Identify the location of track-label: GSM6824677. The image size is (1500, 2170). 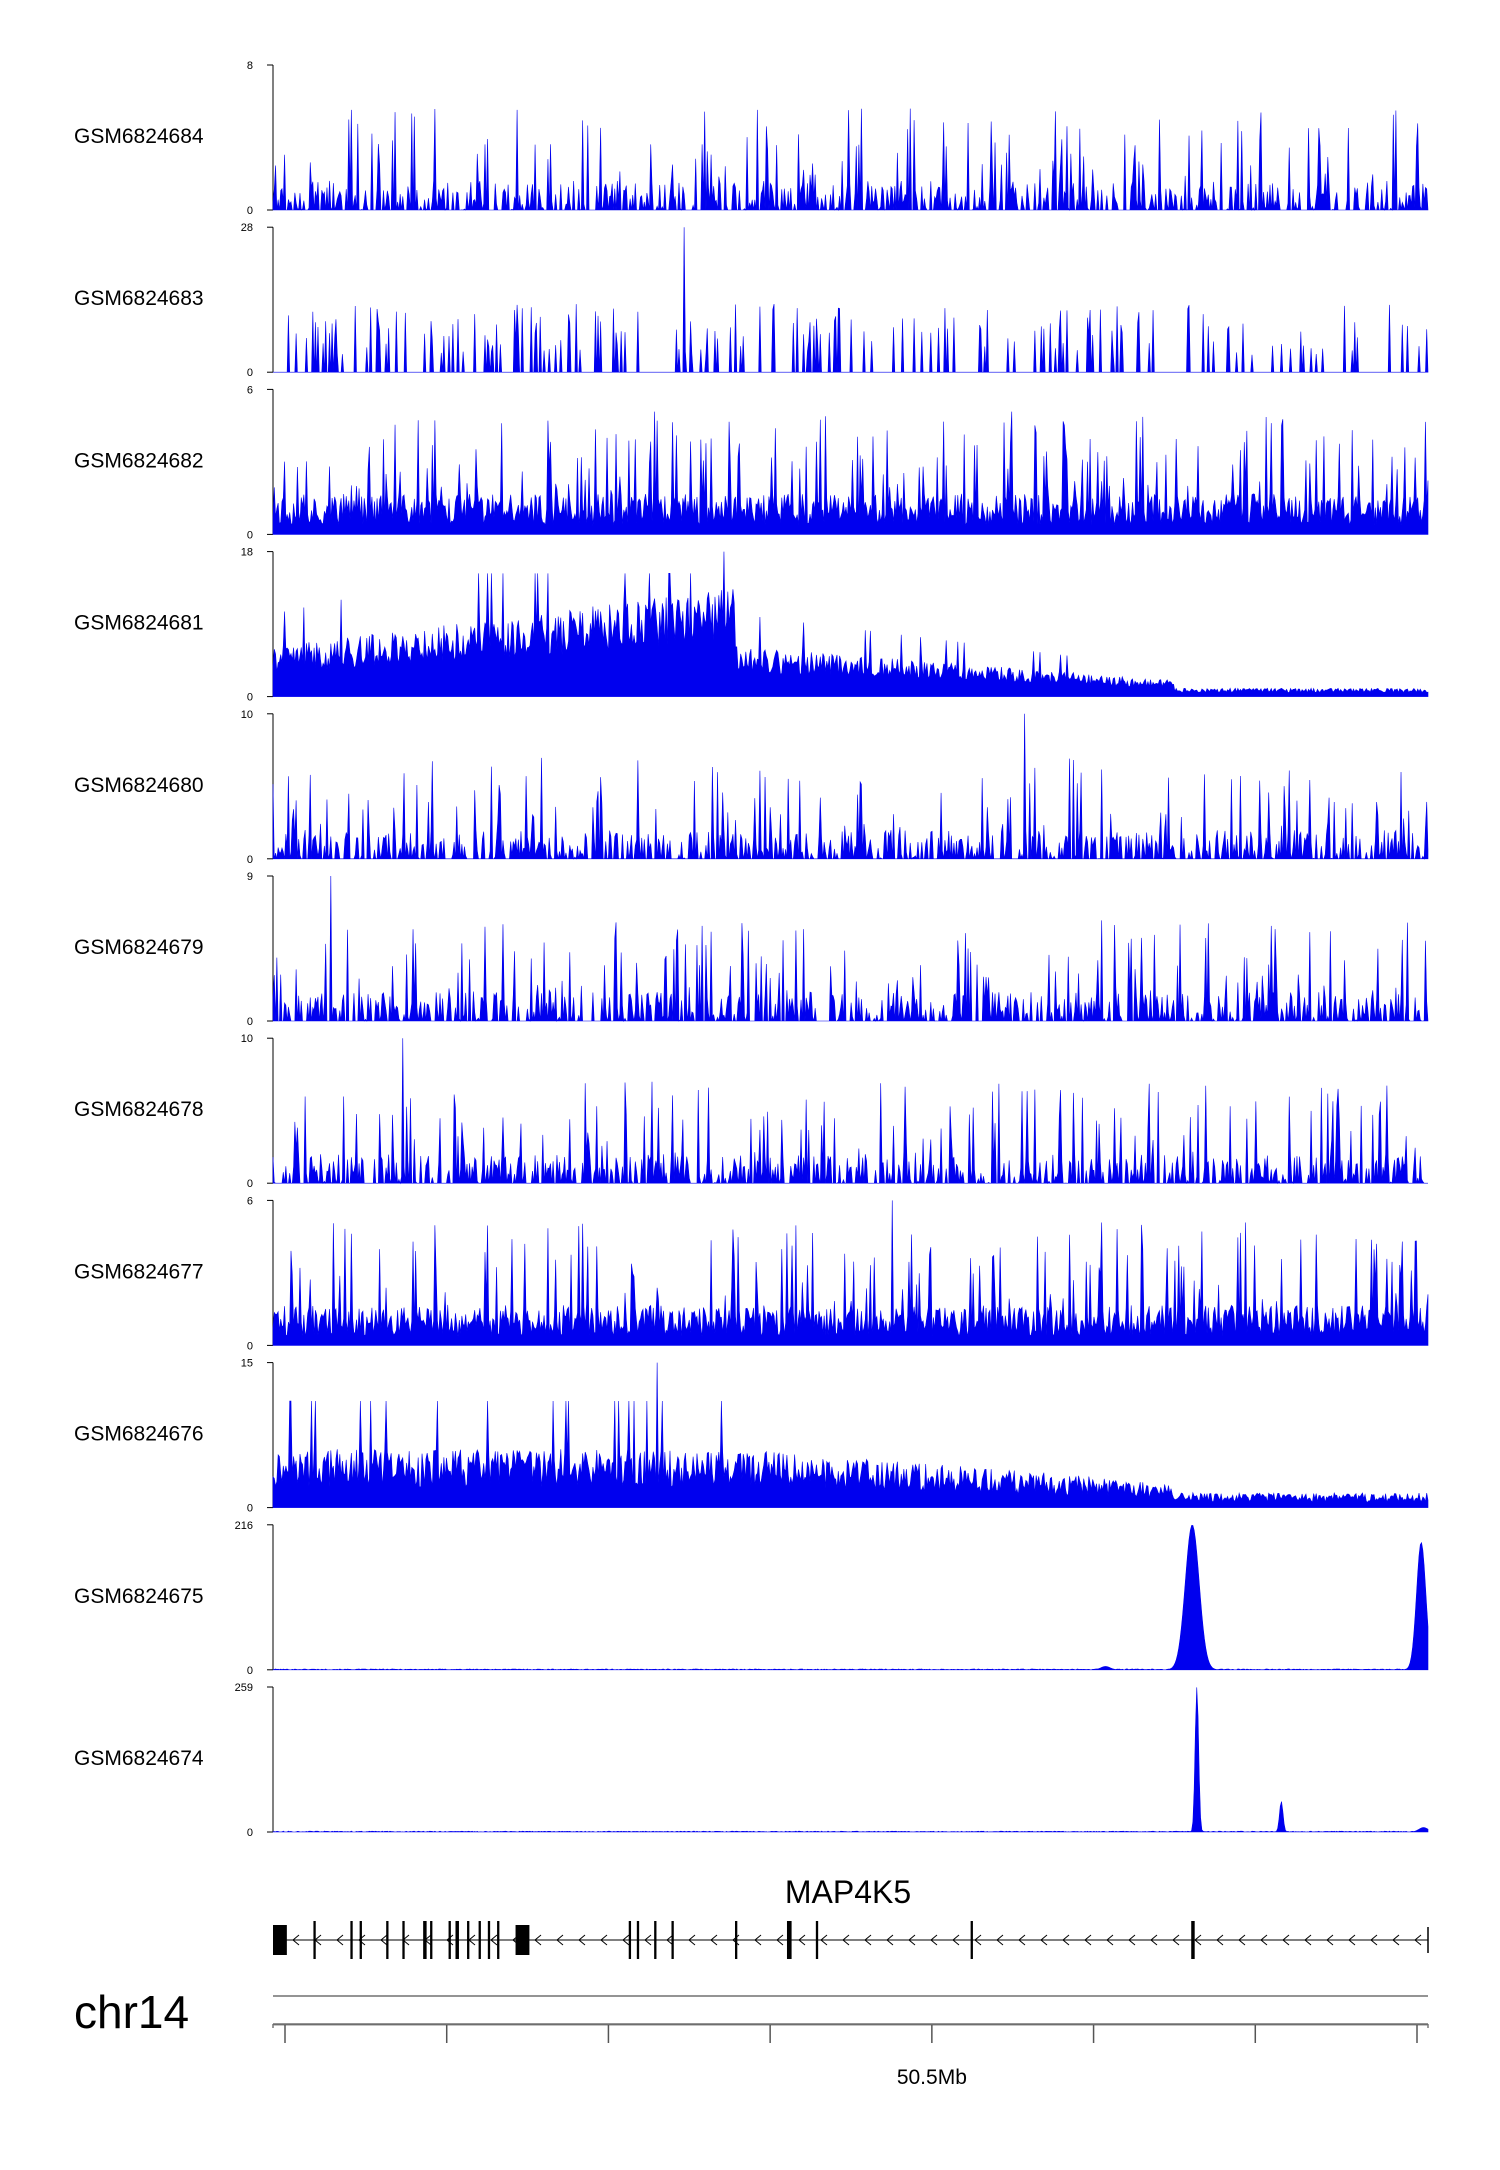
(139, 1271).